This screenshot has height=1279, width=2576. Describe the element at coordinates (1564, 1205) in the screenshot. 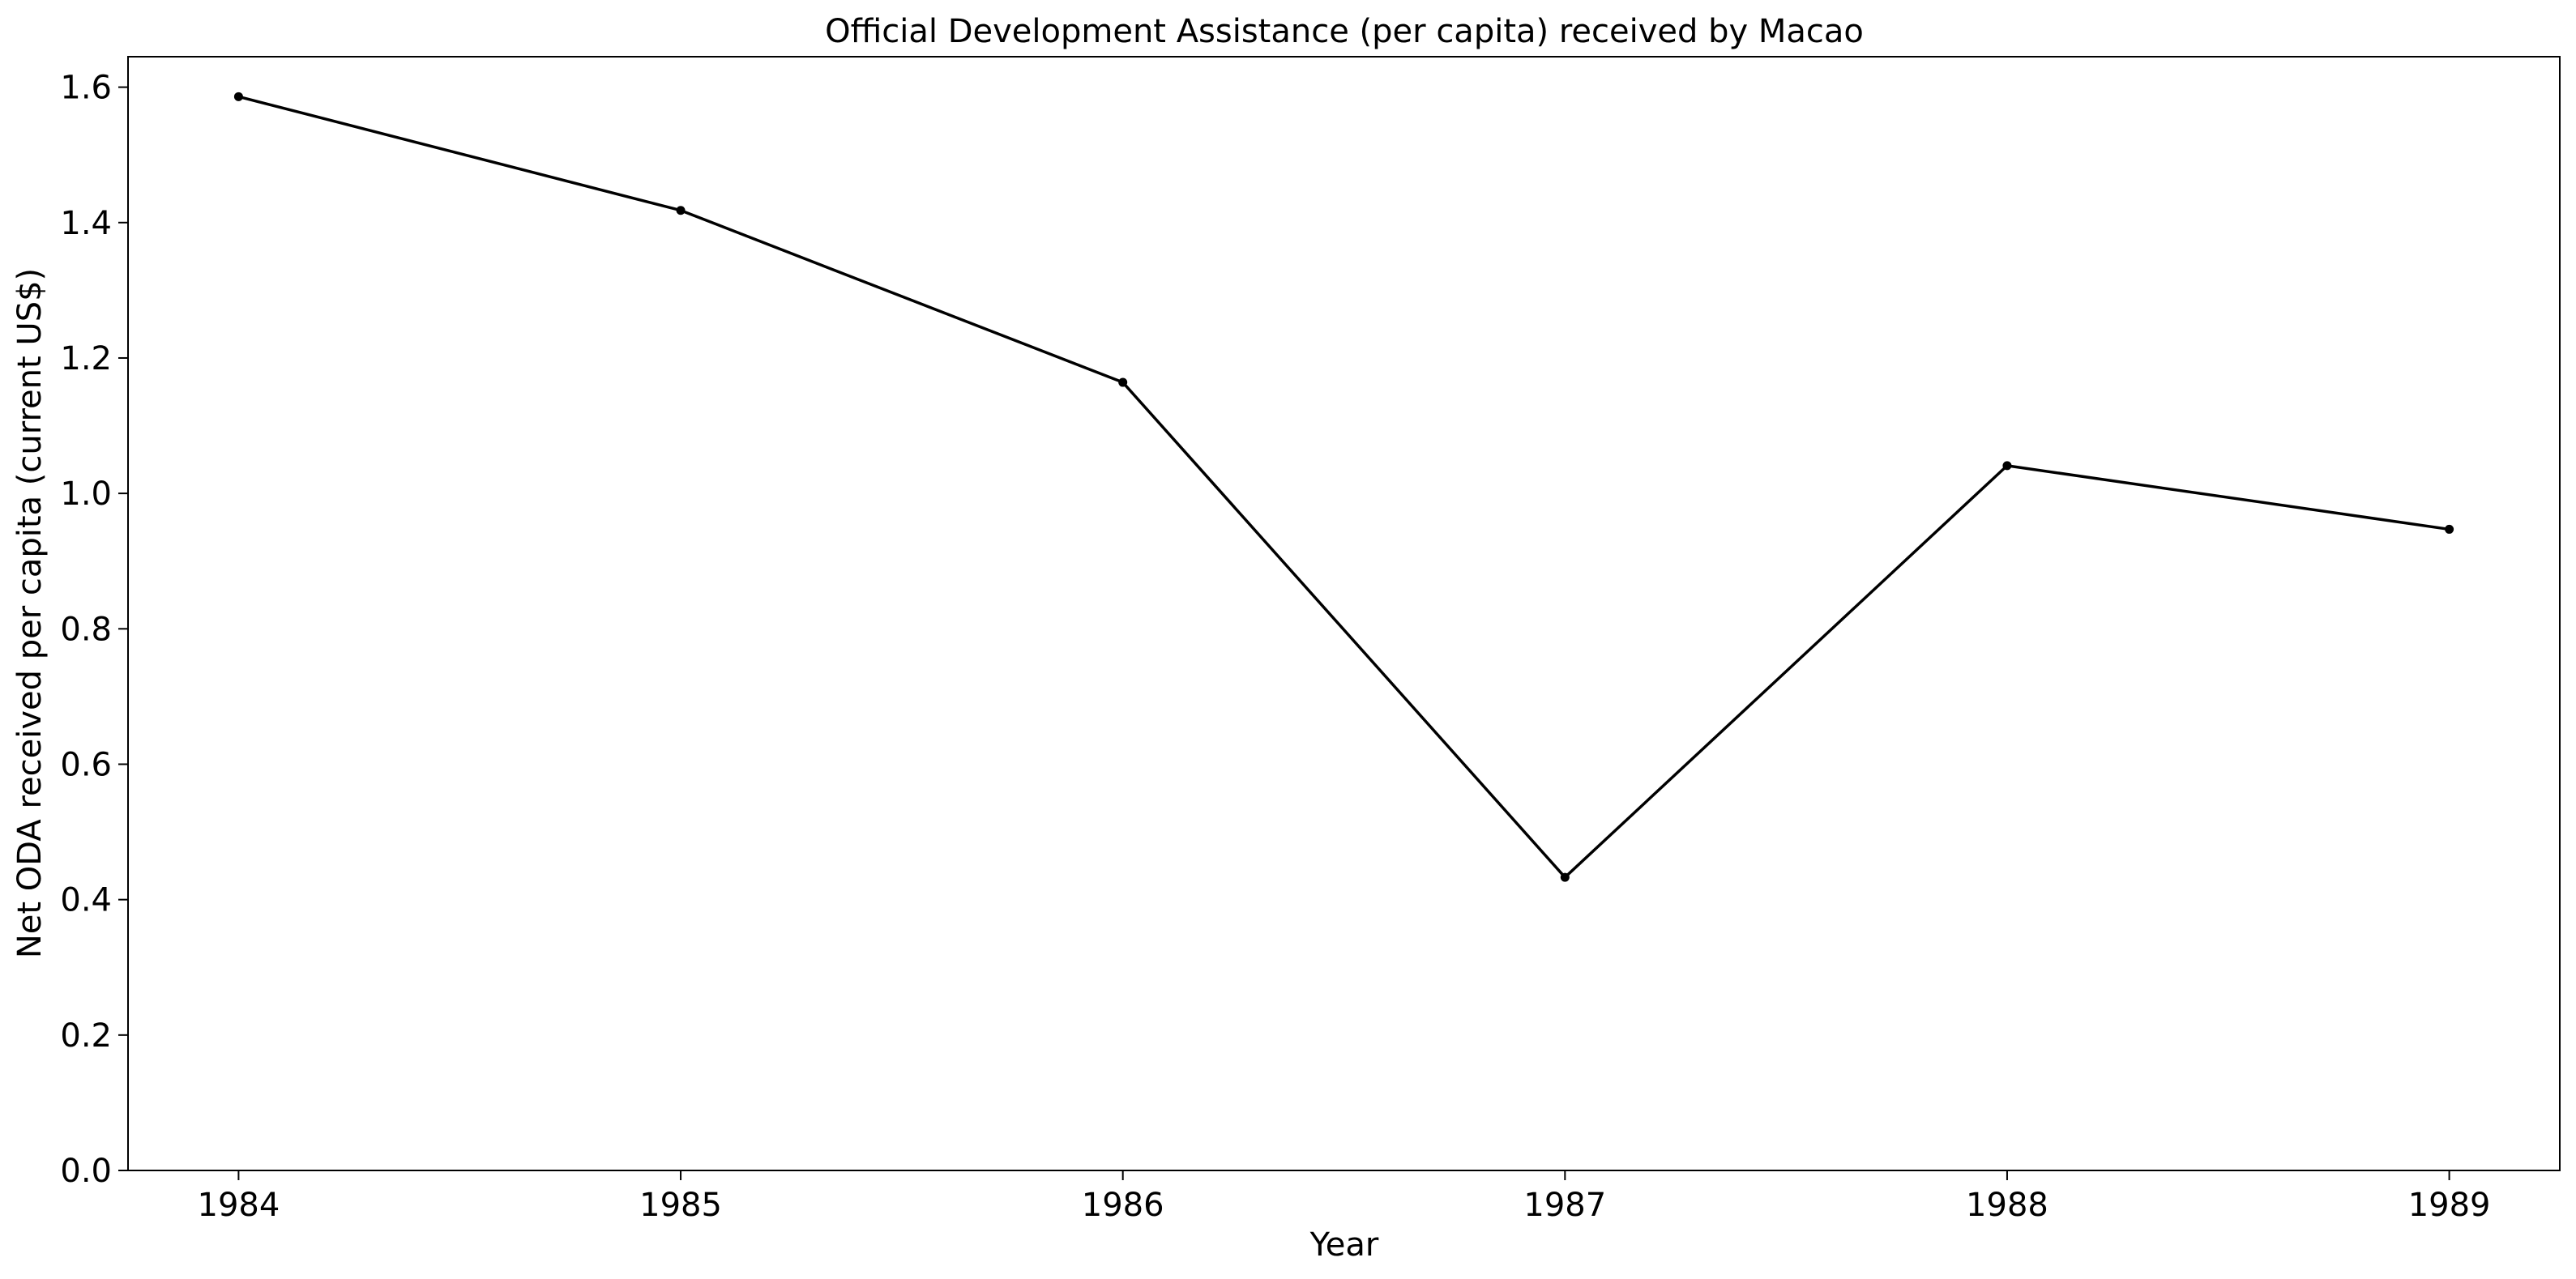

I see `x-tick-label: 1987` at that location.